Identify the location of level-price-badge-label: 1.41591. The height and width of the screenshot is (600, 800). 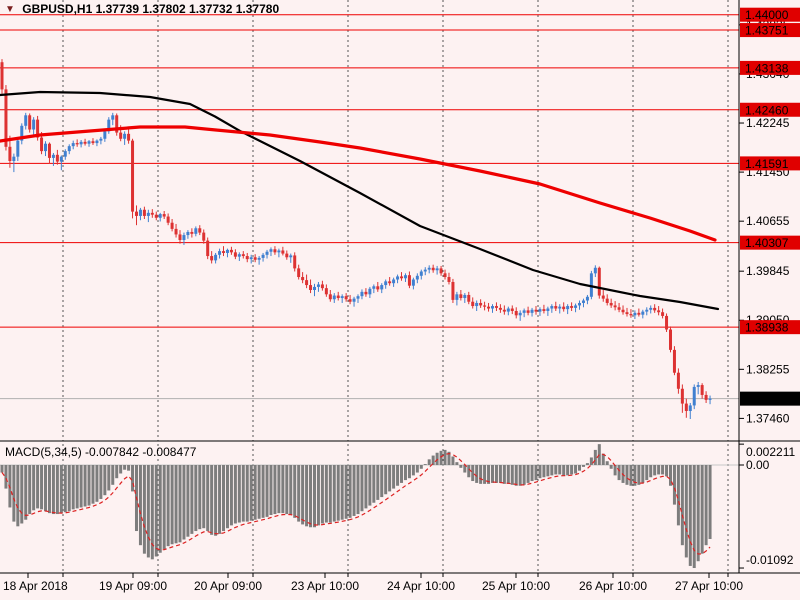
(767, 164).